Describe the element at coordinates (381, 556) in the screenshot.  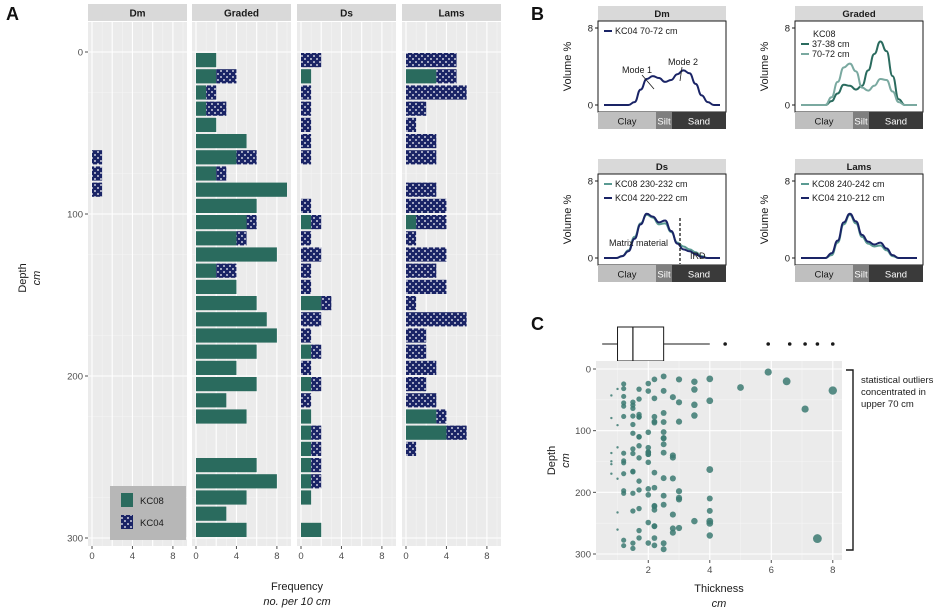
I see `x-tick-label: 8` at that location.